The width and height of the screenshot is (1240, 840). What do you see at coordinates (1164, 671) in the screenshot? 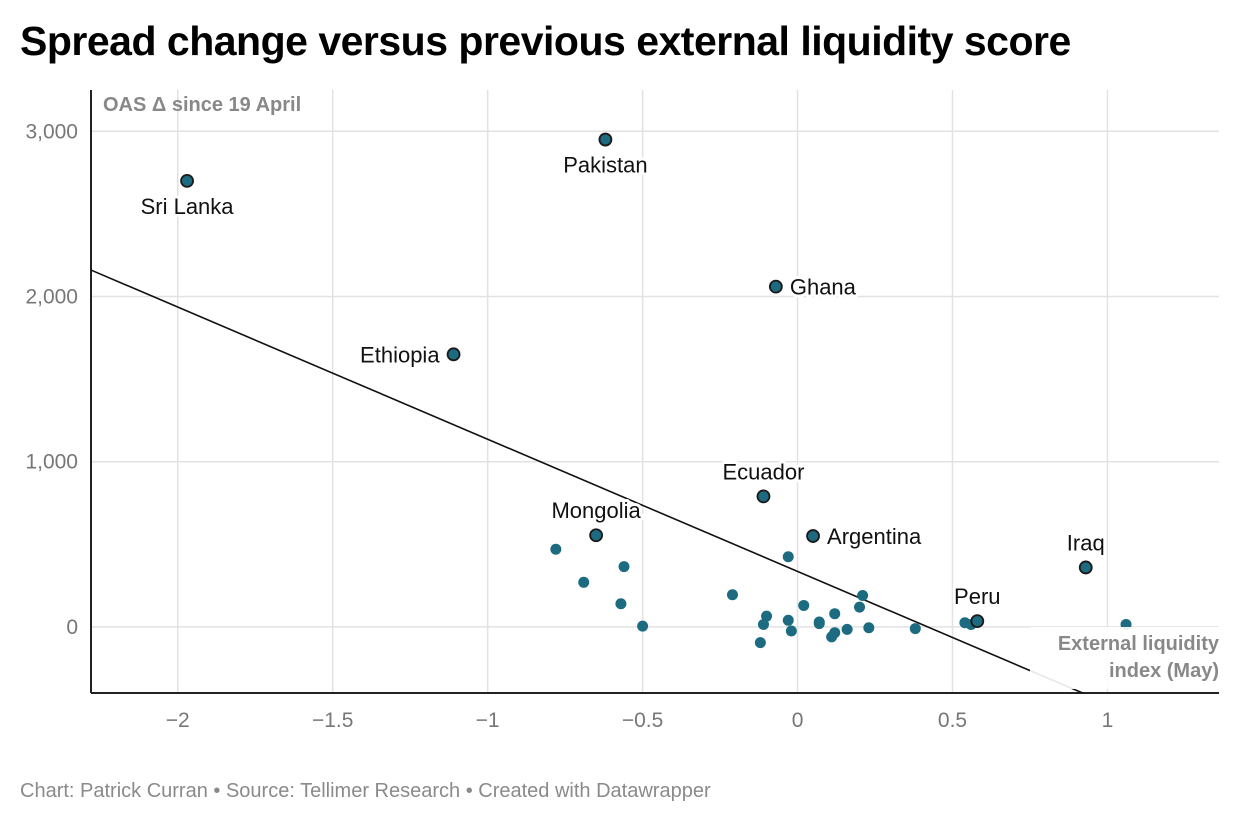
I see `x-axis-title-line2: index (May)` at bounding box center [1164, 671].